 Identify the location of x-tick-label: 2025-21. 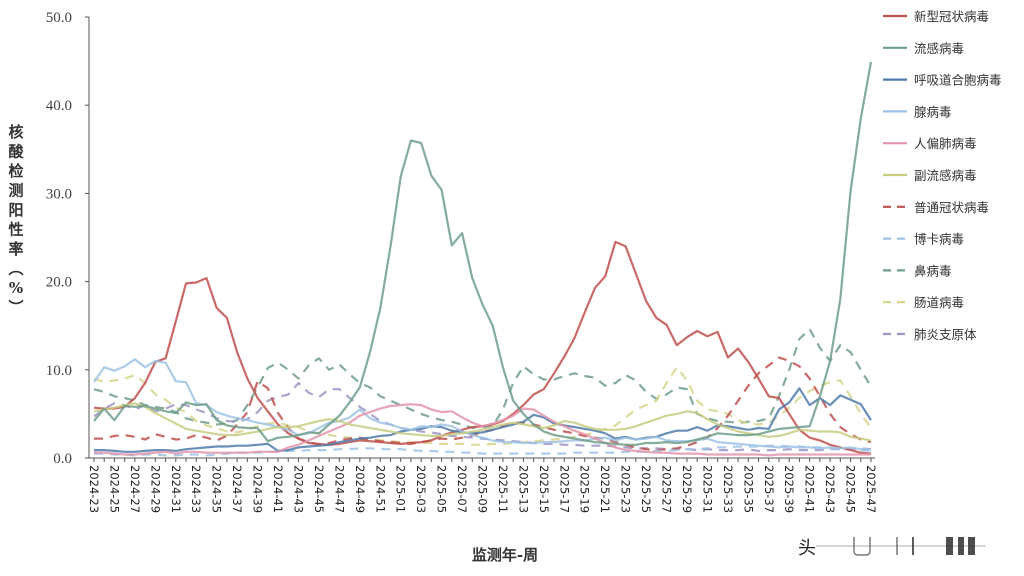
(605, 489).